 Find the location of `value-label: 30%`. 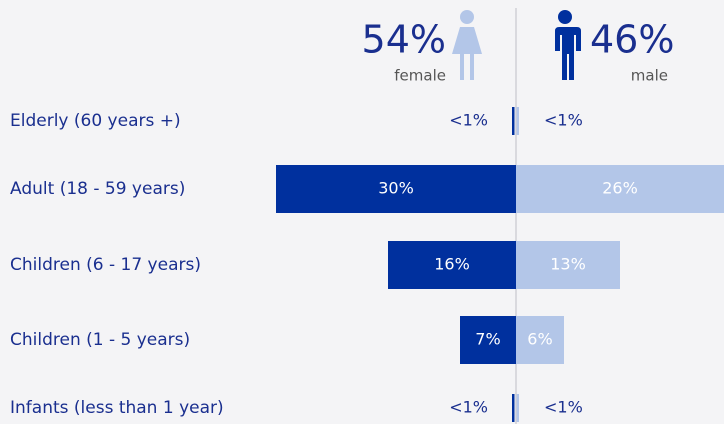

value-label: 30% is located at coordinates (396, 188).